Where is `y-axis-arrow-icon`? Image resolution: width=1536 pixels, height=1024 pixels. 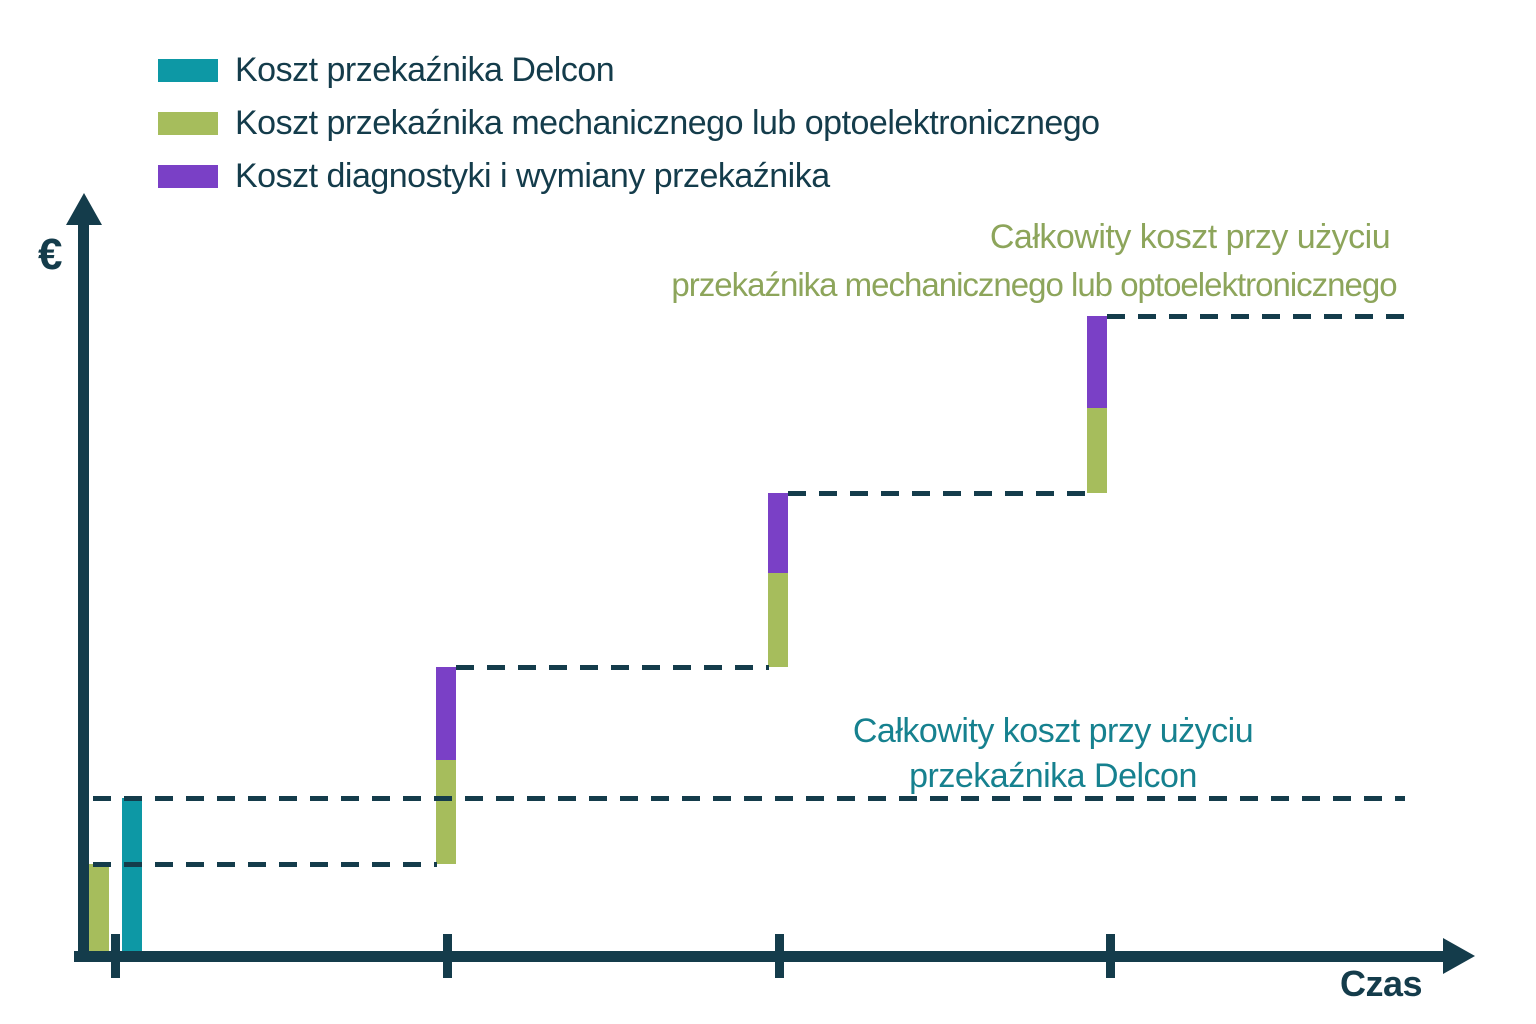 y-axis-arrow-icon is located at coordinates (84, 209).